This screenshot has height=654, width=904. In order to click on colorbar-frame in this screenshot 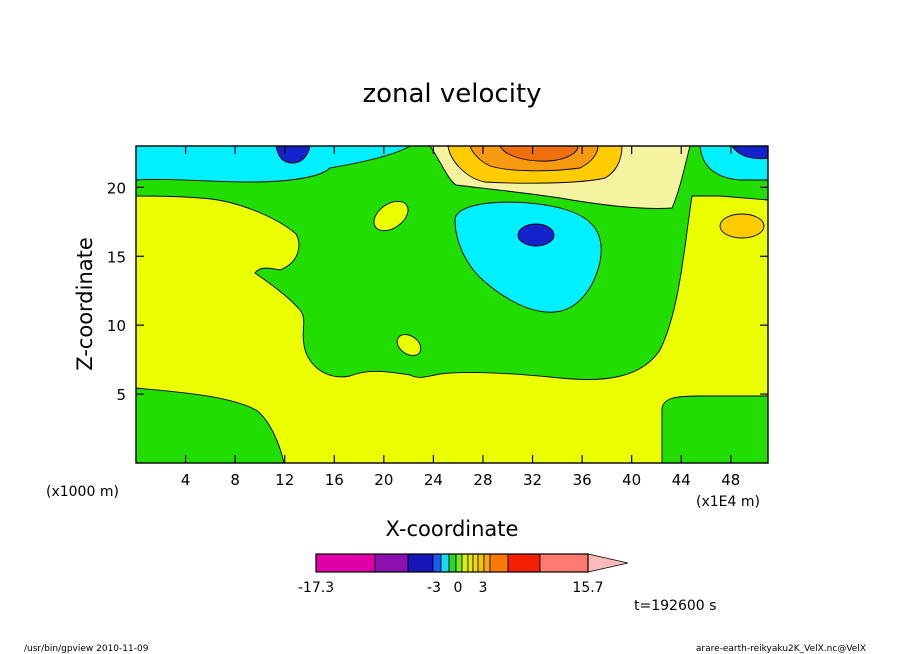, I will do `click(452, 563)`.